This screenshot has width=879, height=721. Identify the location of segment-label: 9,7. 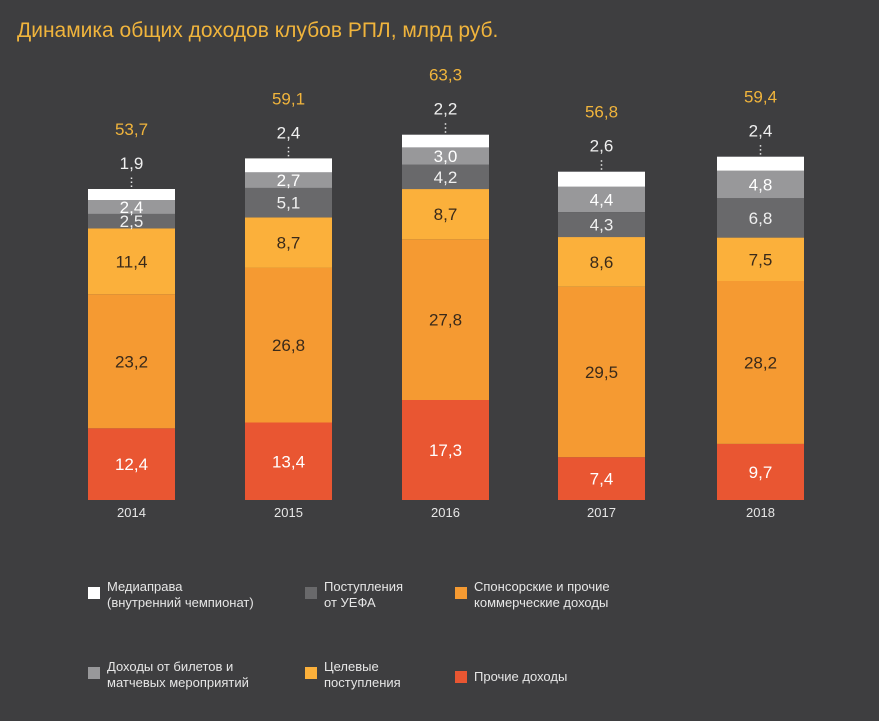
(761, 472).